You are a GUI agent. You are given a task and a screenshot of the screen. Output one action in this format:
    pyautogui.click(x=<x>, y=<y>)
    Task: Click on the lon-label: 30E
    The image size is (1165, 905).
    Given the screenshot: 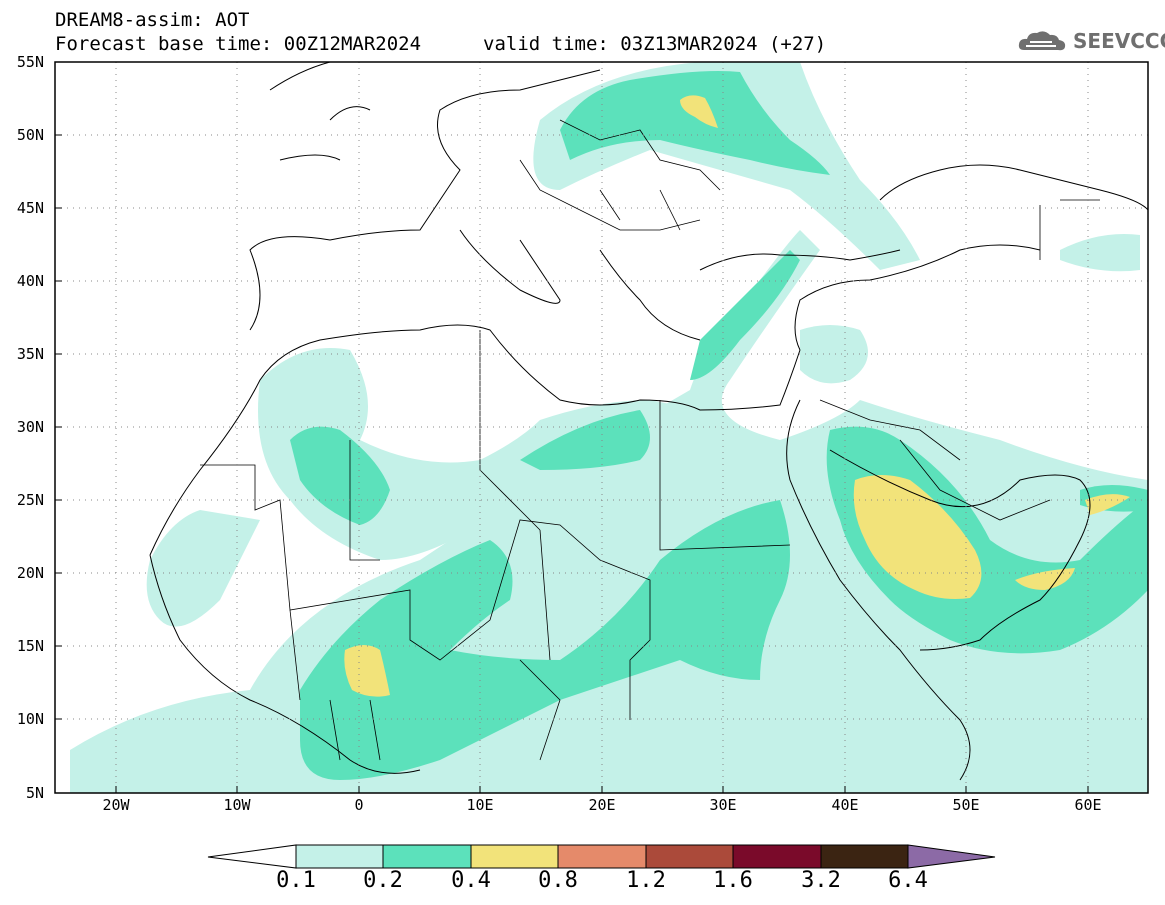 What is the action you would take?
    pyautogui.click(x=723, y=805)
    